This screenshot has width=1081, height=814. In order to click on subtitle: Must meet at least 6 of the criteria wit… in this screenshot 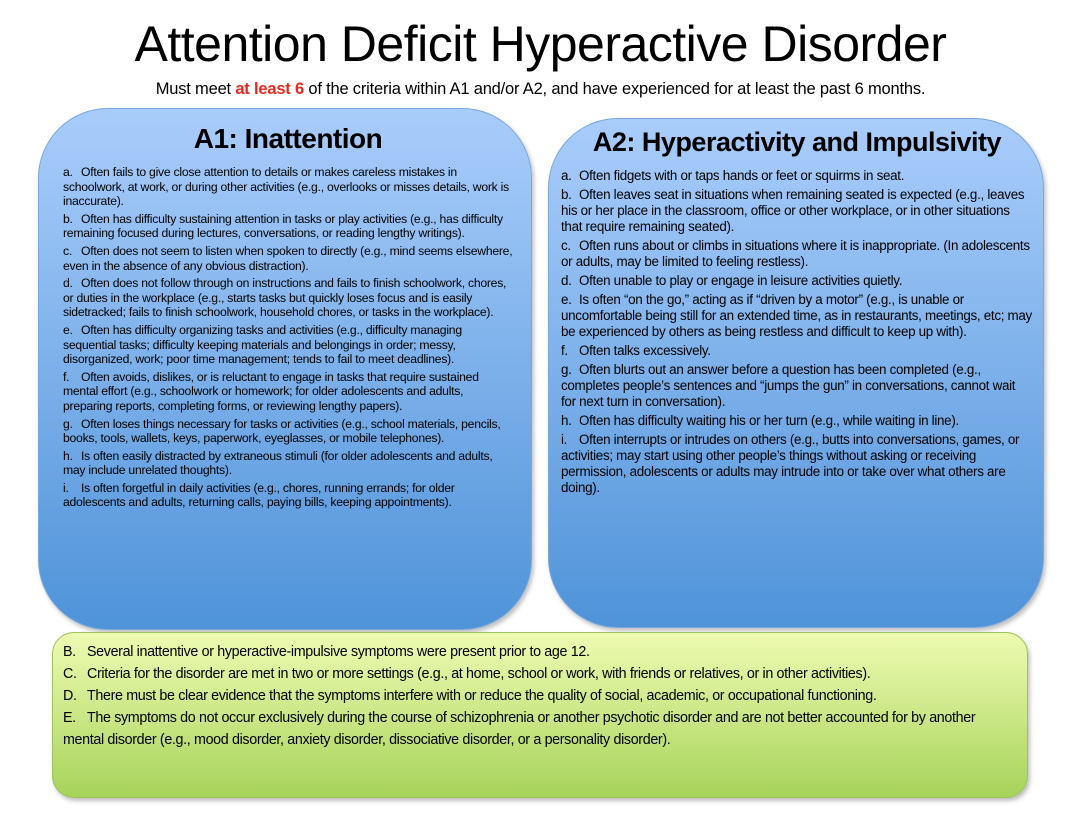, I will do `click(540, 89)`.